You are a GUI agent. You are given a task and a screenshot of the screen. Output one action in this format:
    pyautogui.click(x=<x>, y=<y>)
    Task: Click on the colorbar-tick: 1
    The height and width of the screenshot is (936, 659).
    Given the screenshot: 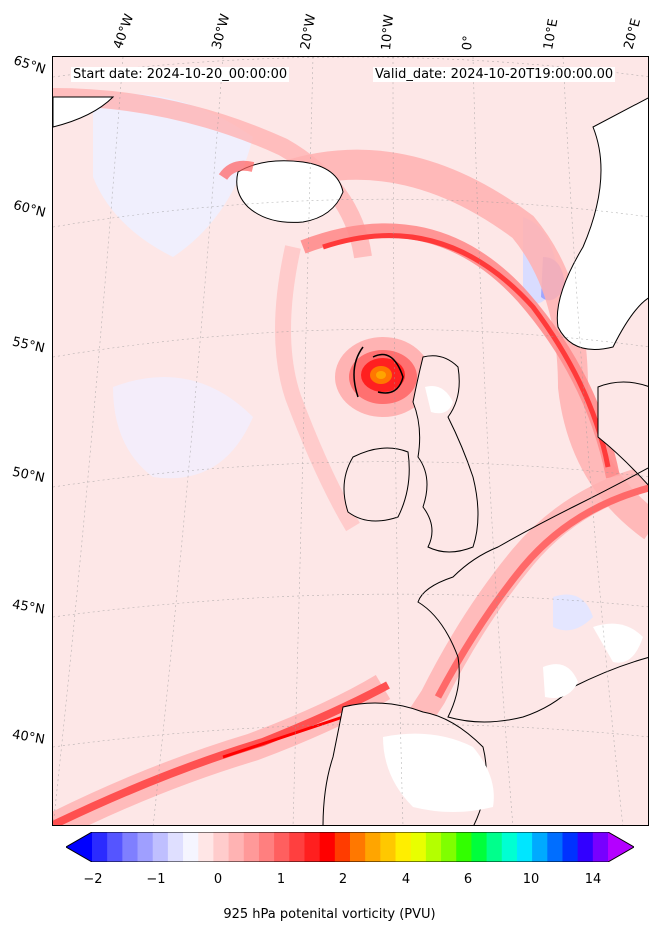 What is the action you would take?
    pyautogui.click(x=281, y=879)
    